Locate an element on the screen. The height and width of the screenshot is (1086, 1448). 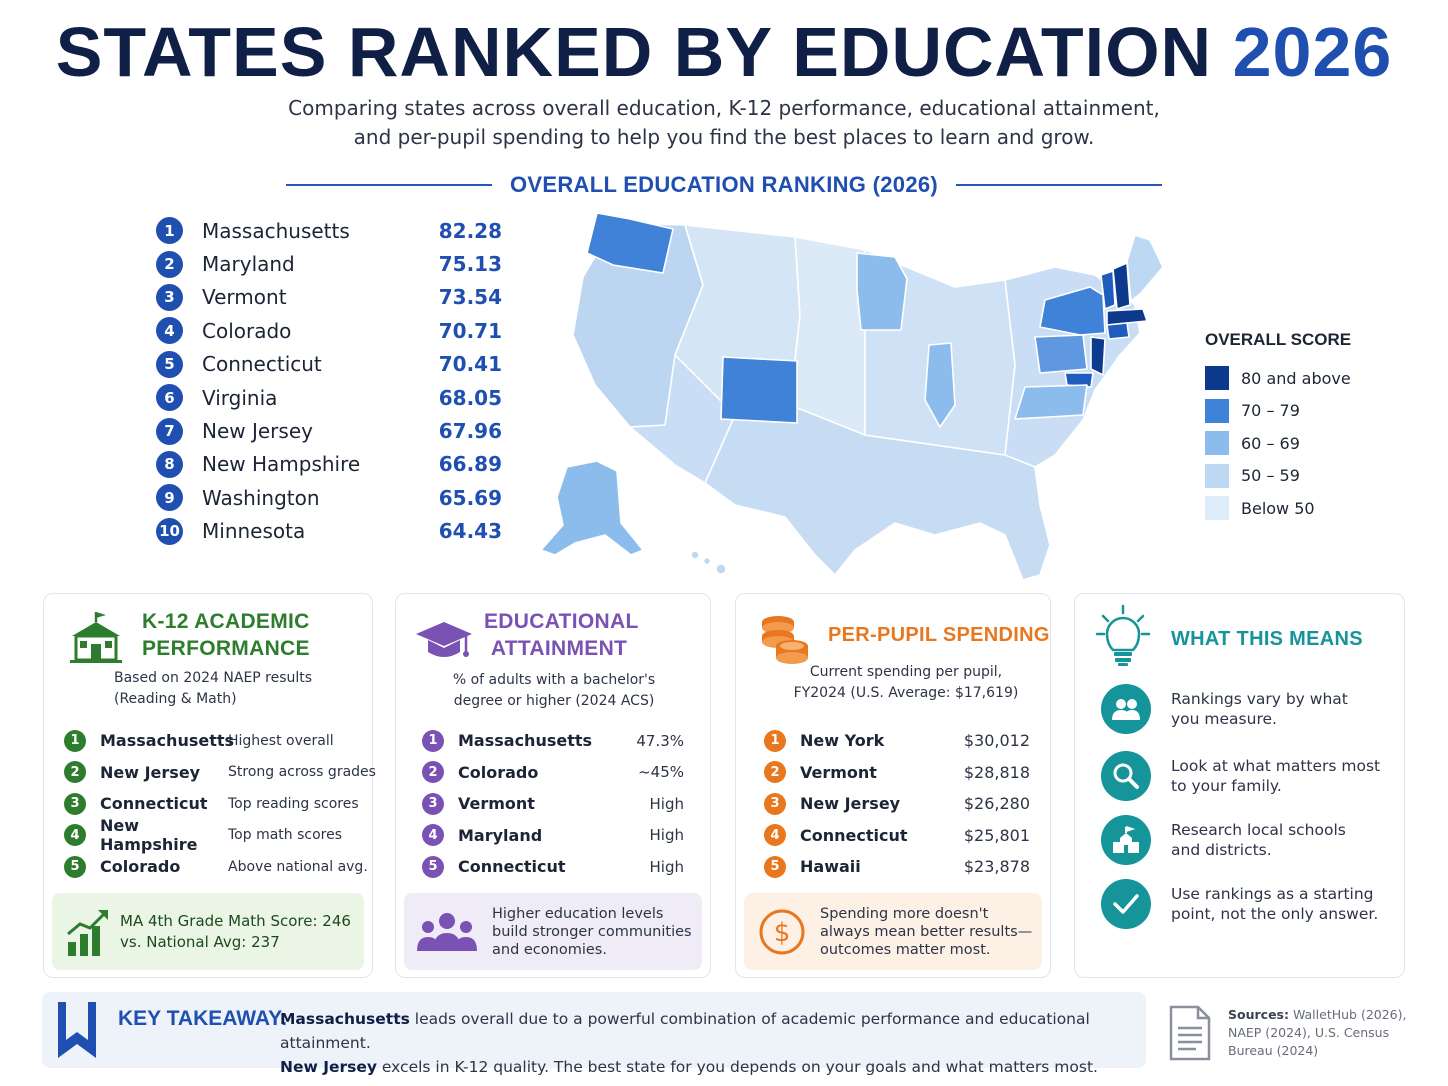
list-item: 2 Colorado ~45% is located at coordinates (553, 773).